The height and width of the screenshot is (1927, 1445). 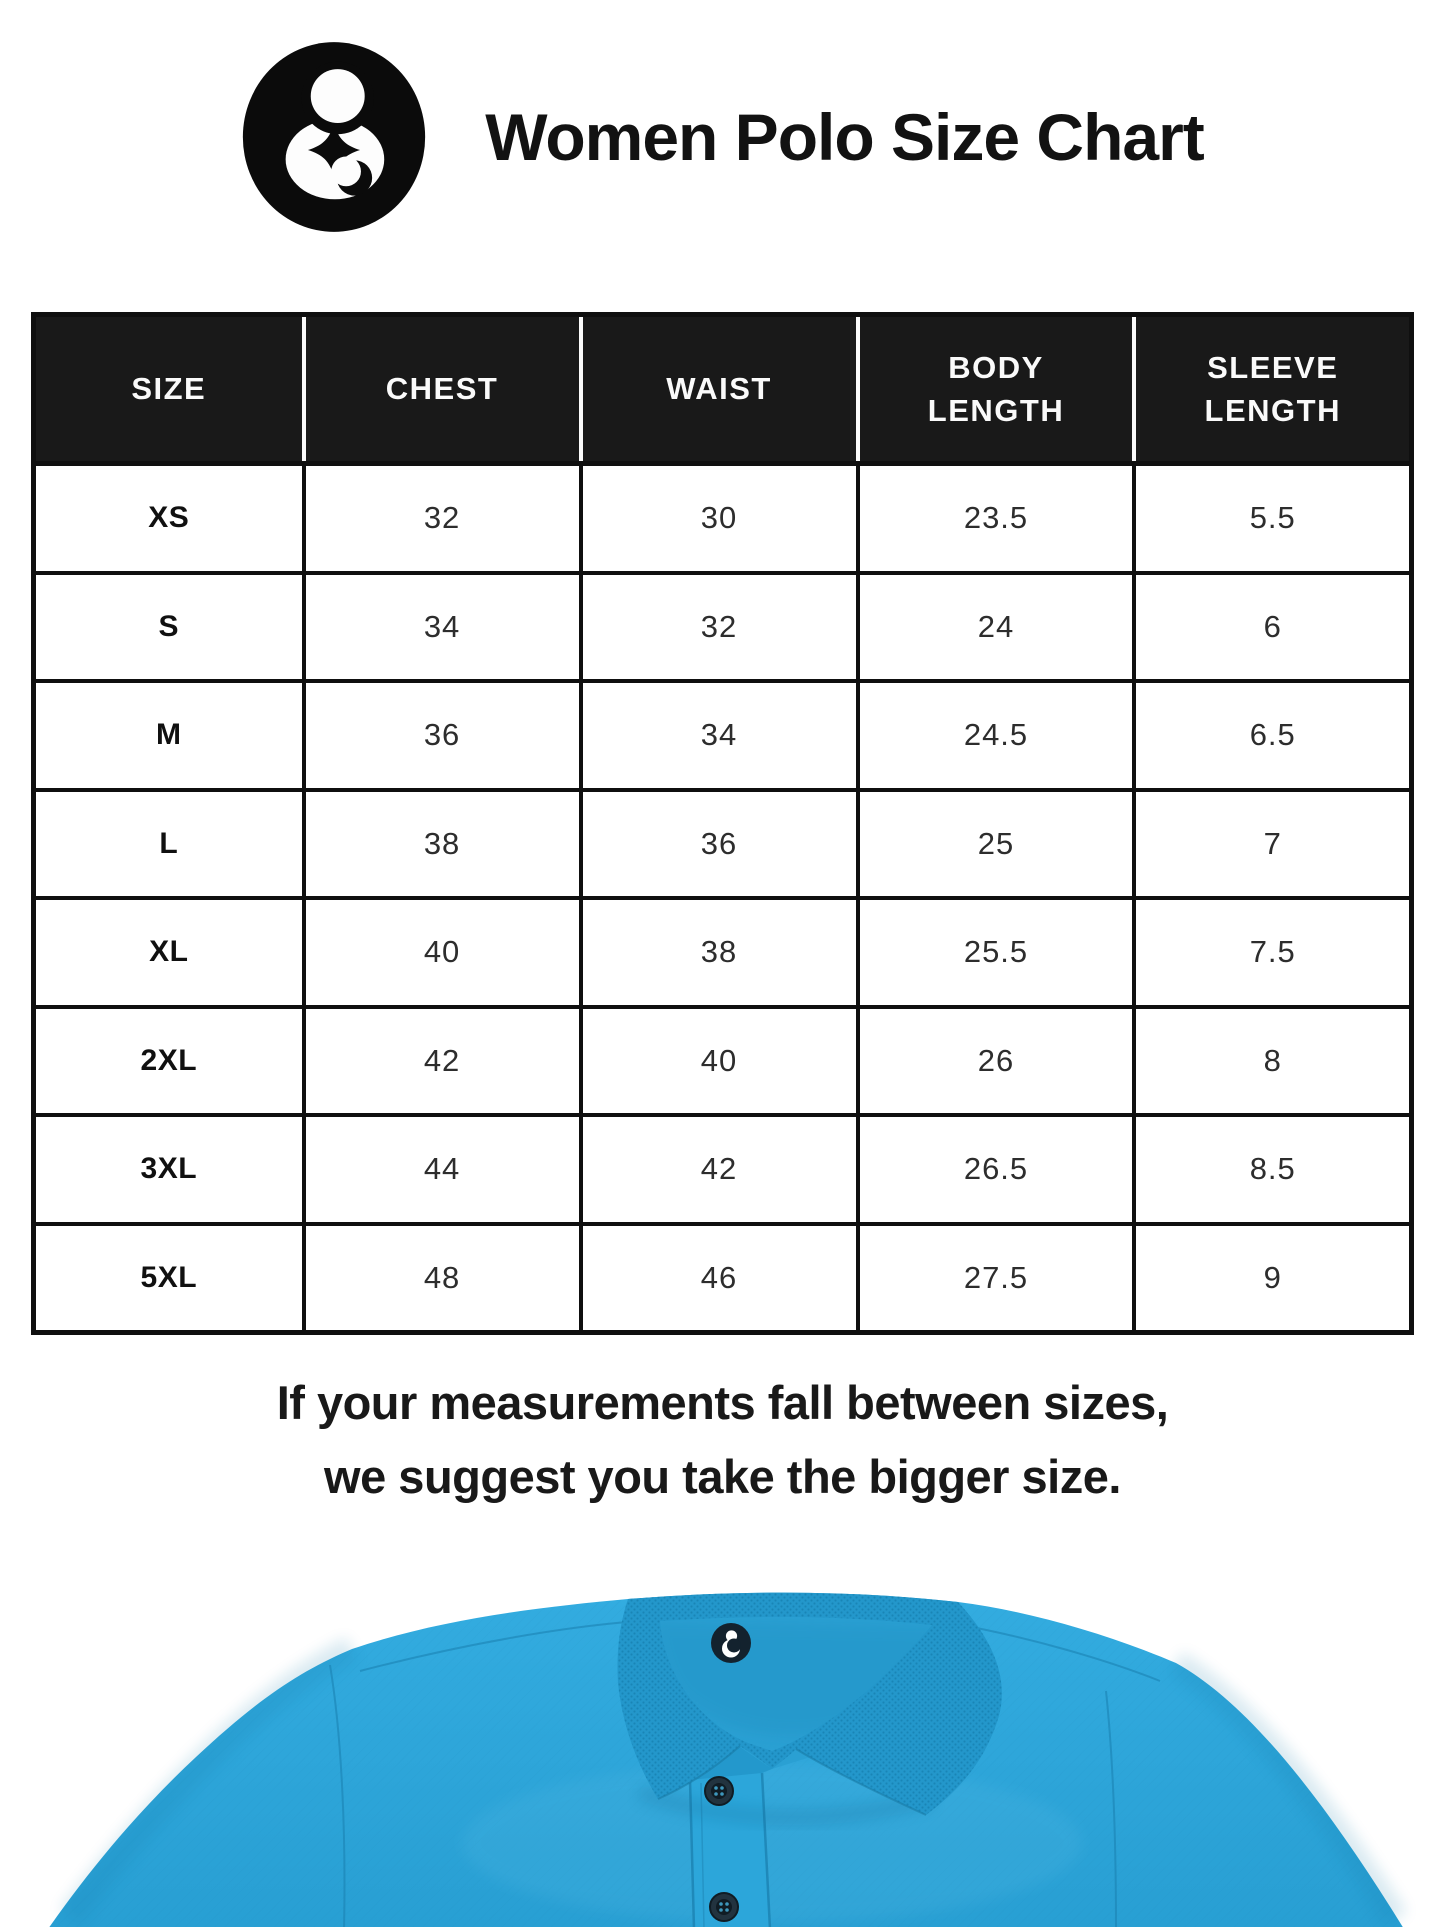 I want to click on sleeve-length-cell: 8, so click(x=1273, y=1060).